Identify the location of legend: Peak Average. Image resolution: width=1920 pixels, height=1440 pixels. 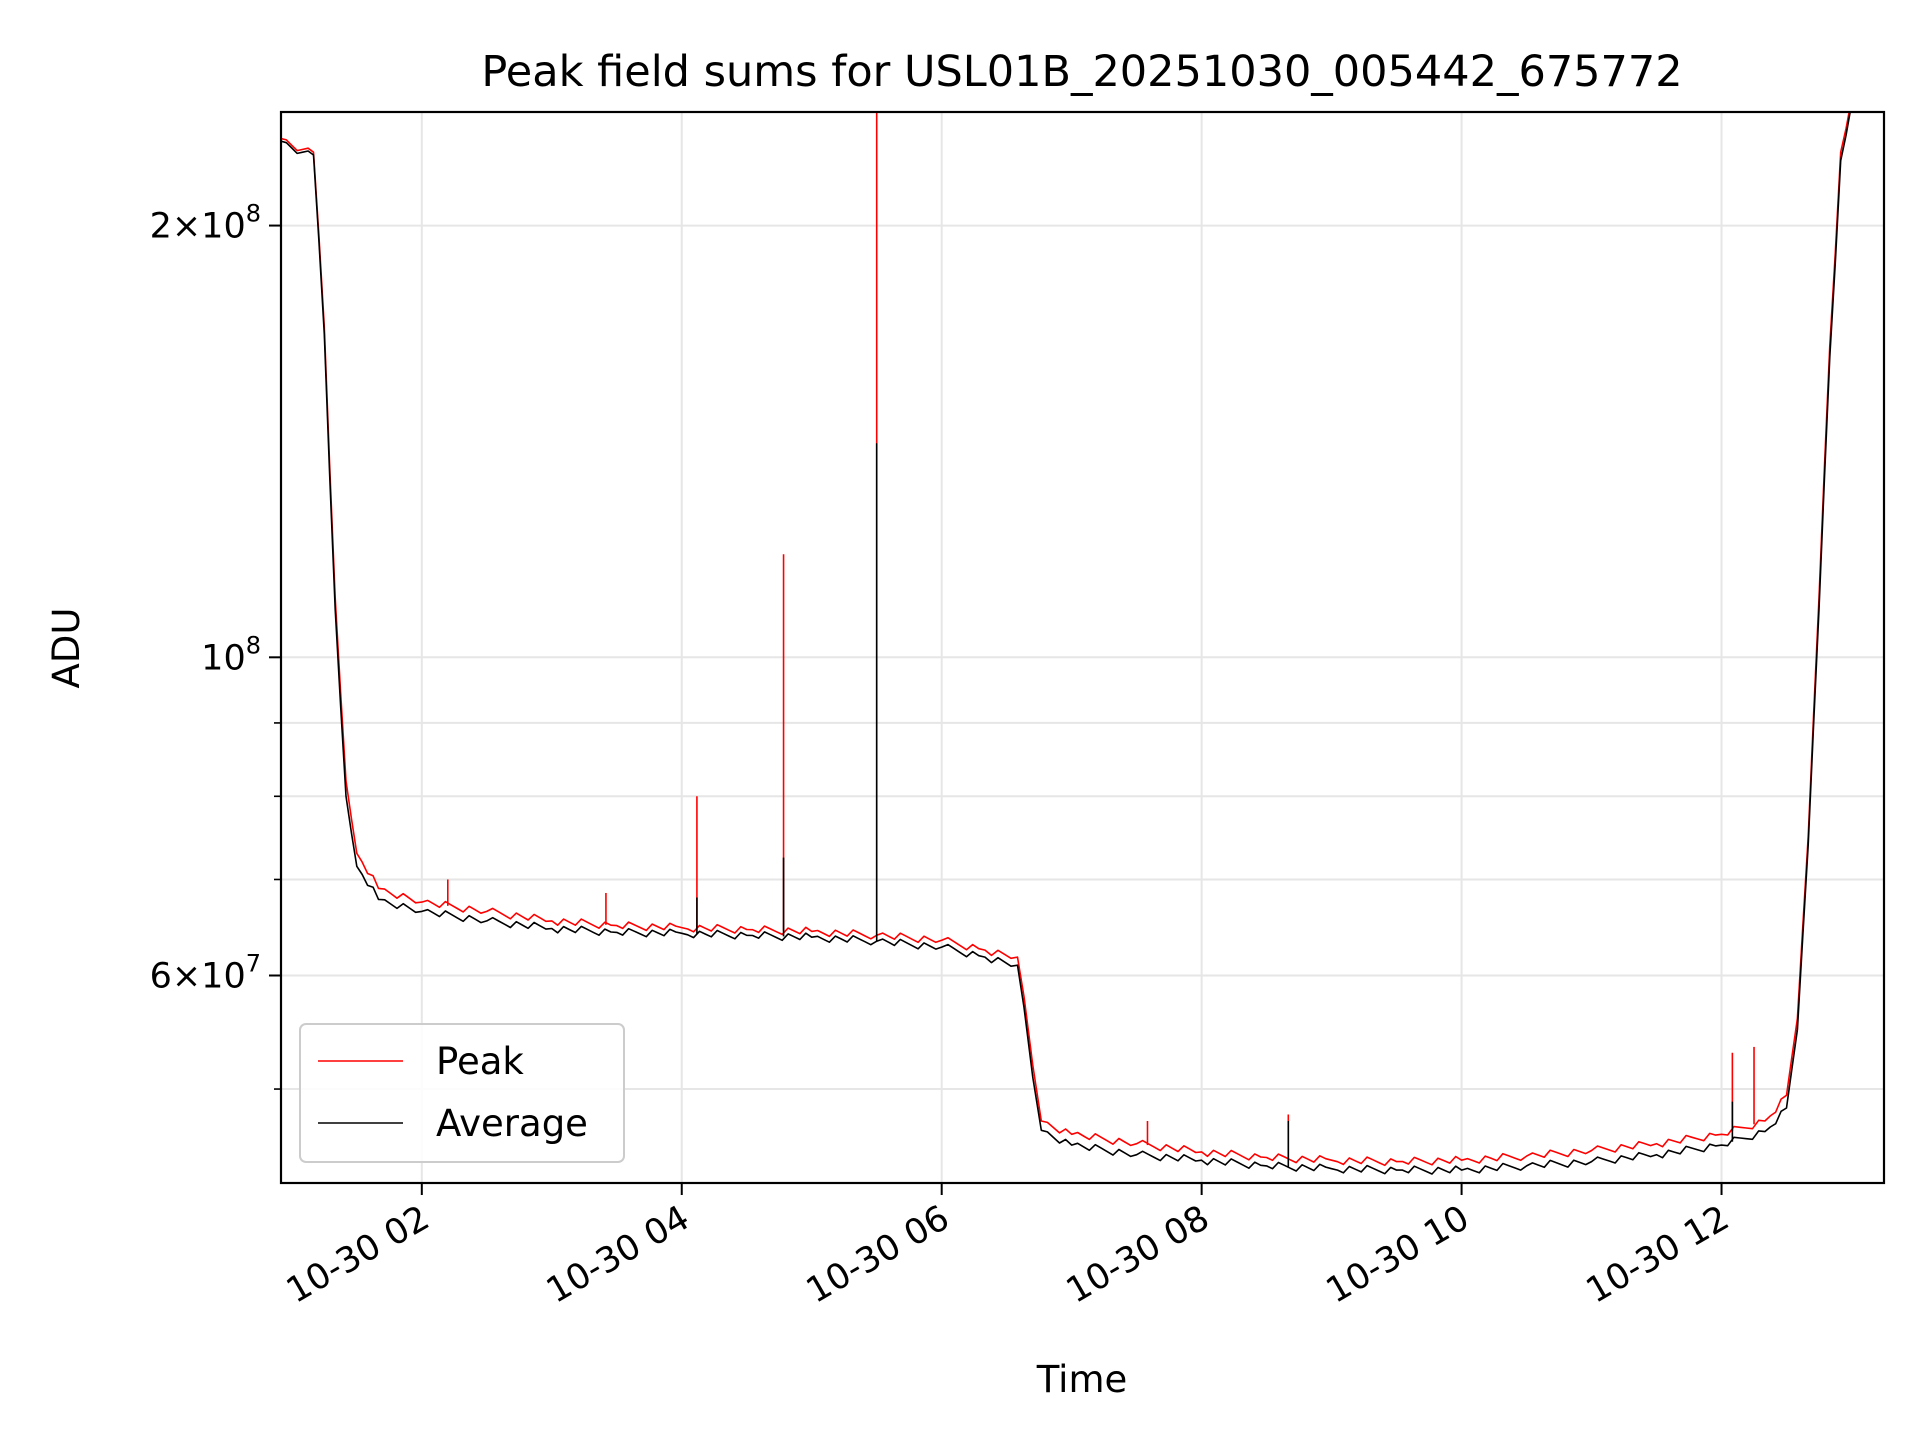
(462, 1093).